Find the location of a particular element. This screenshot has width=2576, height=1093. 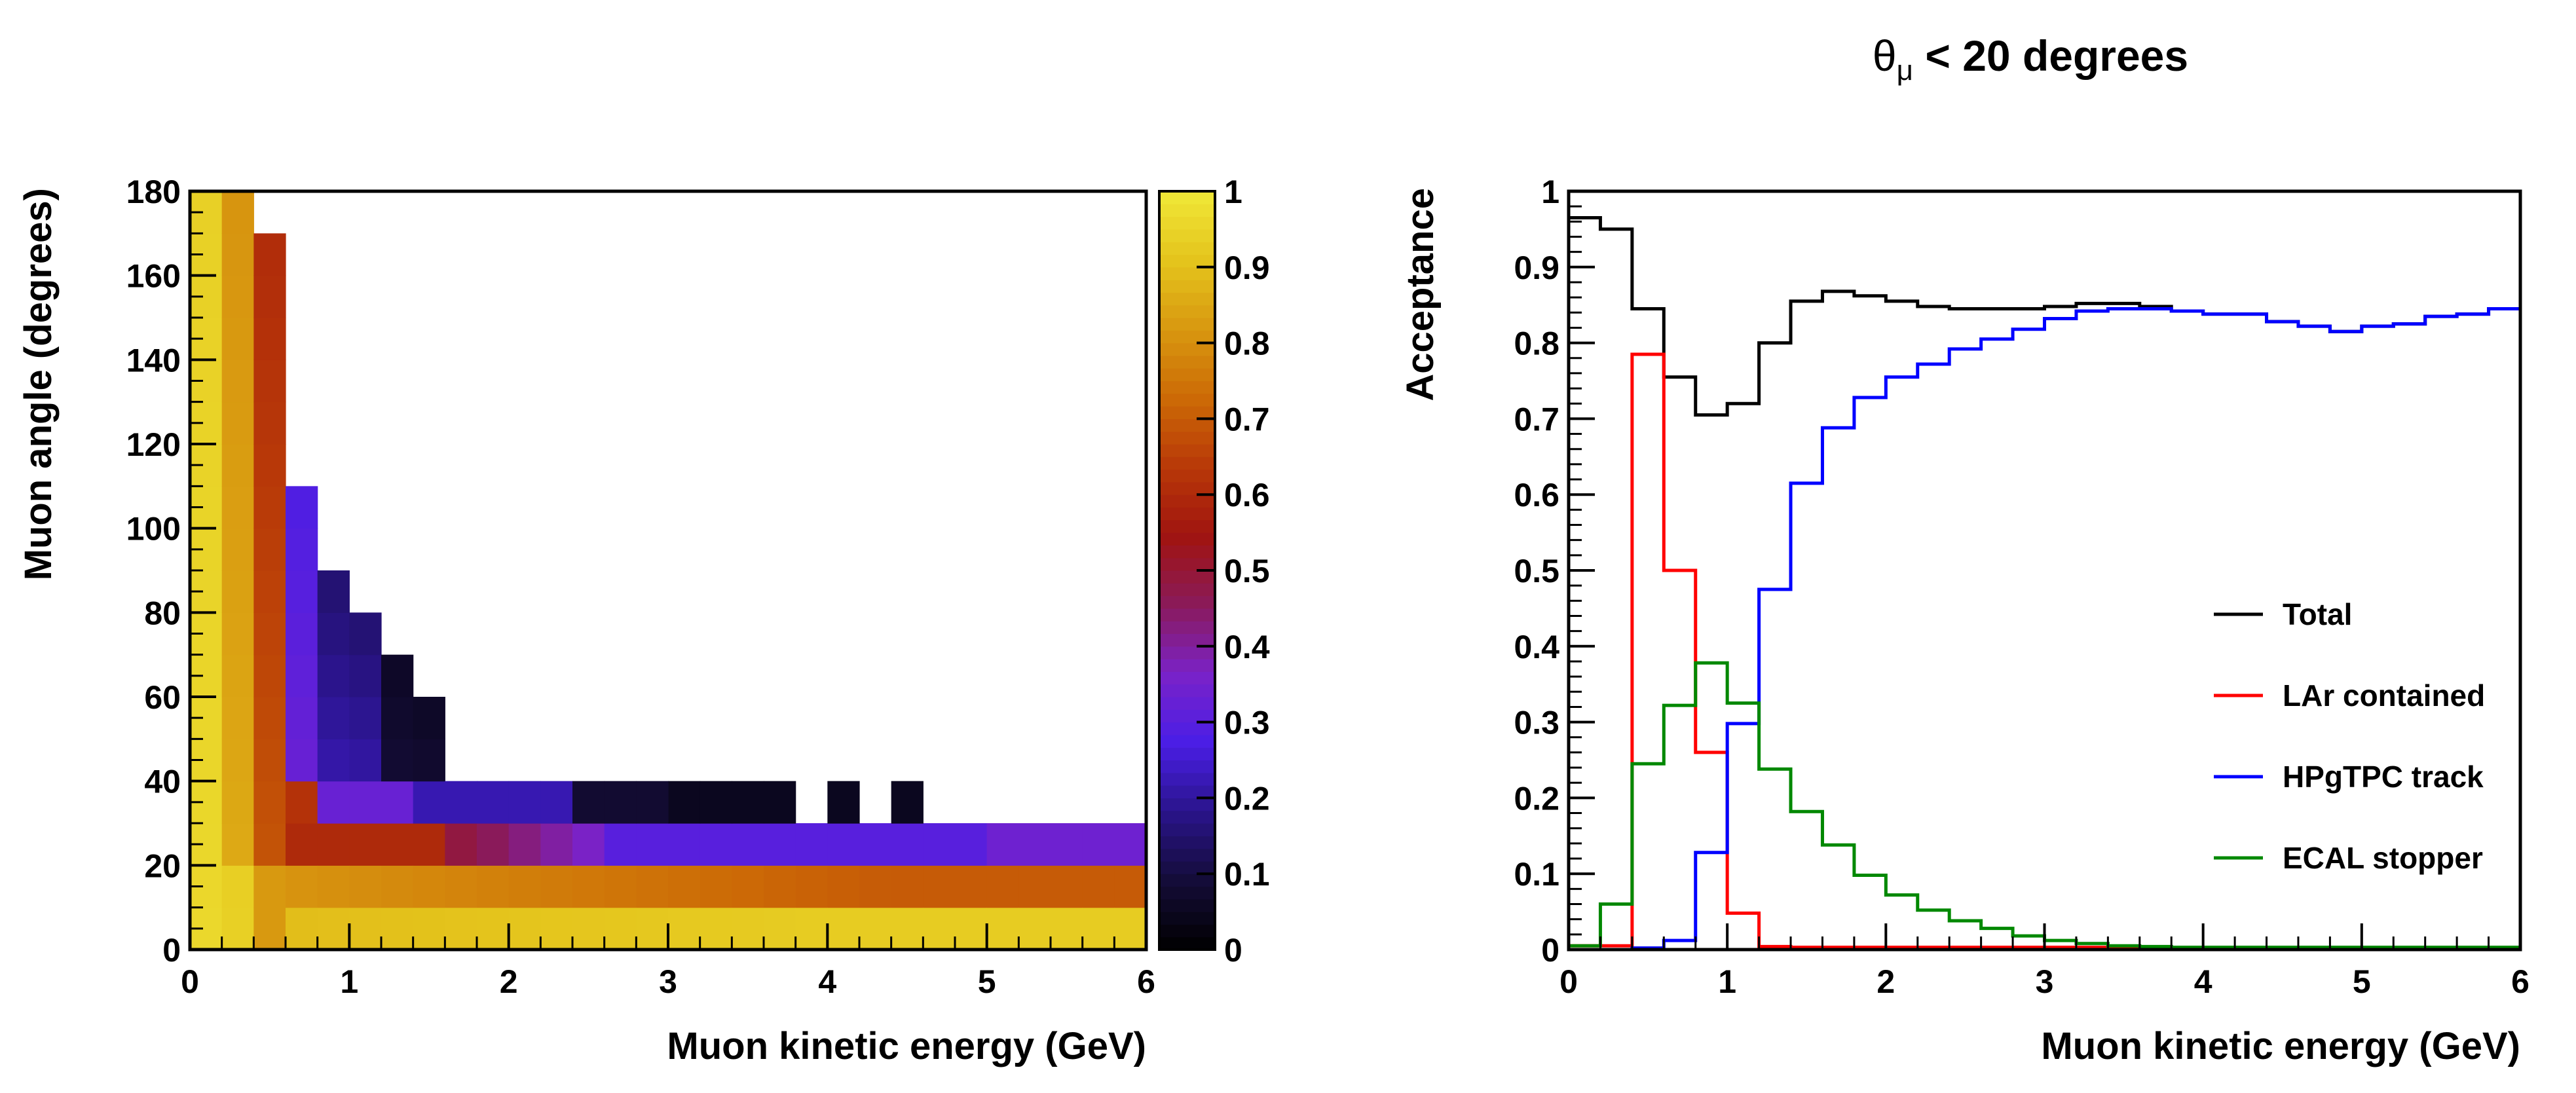

y-tick-label: 180 is located at coordinates (153, 192).